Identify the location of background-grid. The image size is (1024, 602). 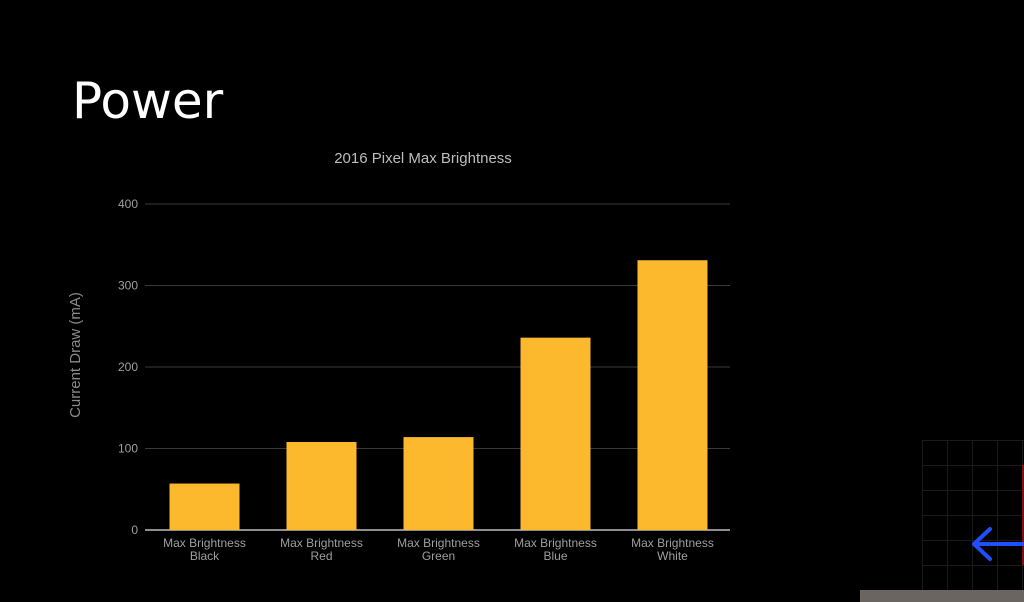
(973, 515).